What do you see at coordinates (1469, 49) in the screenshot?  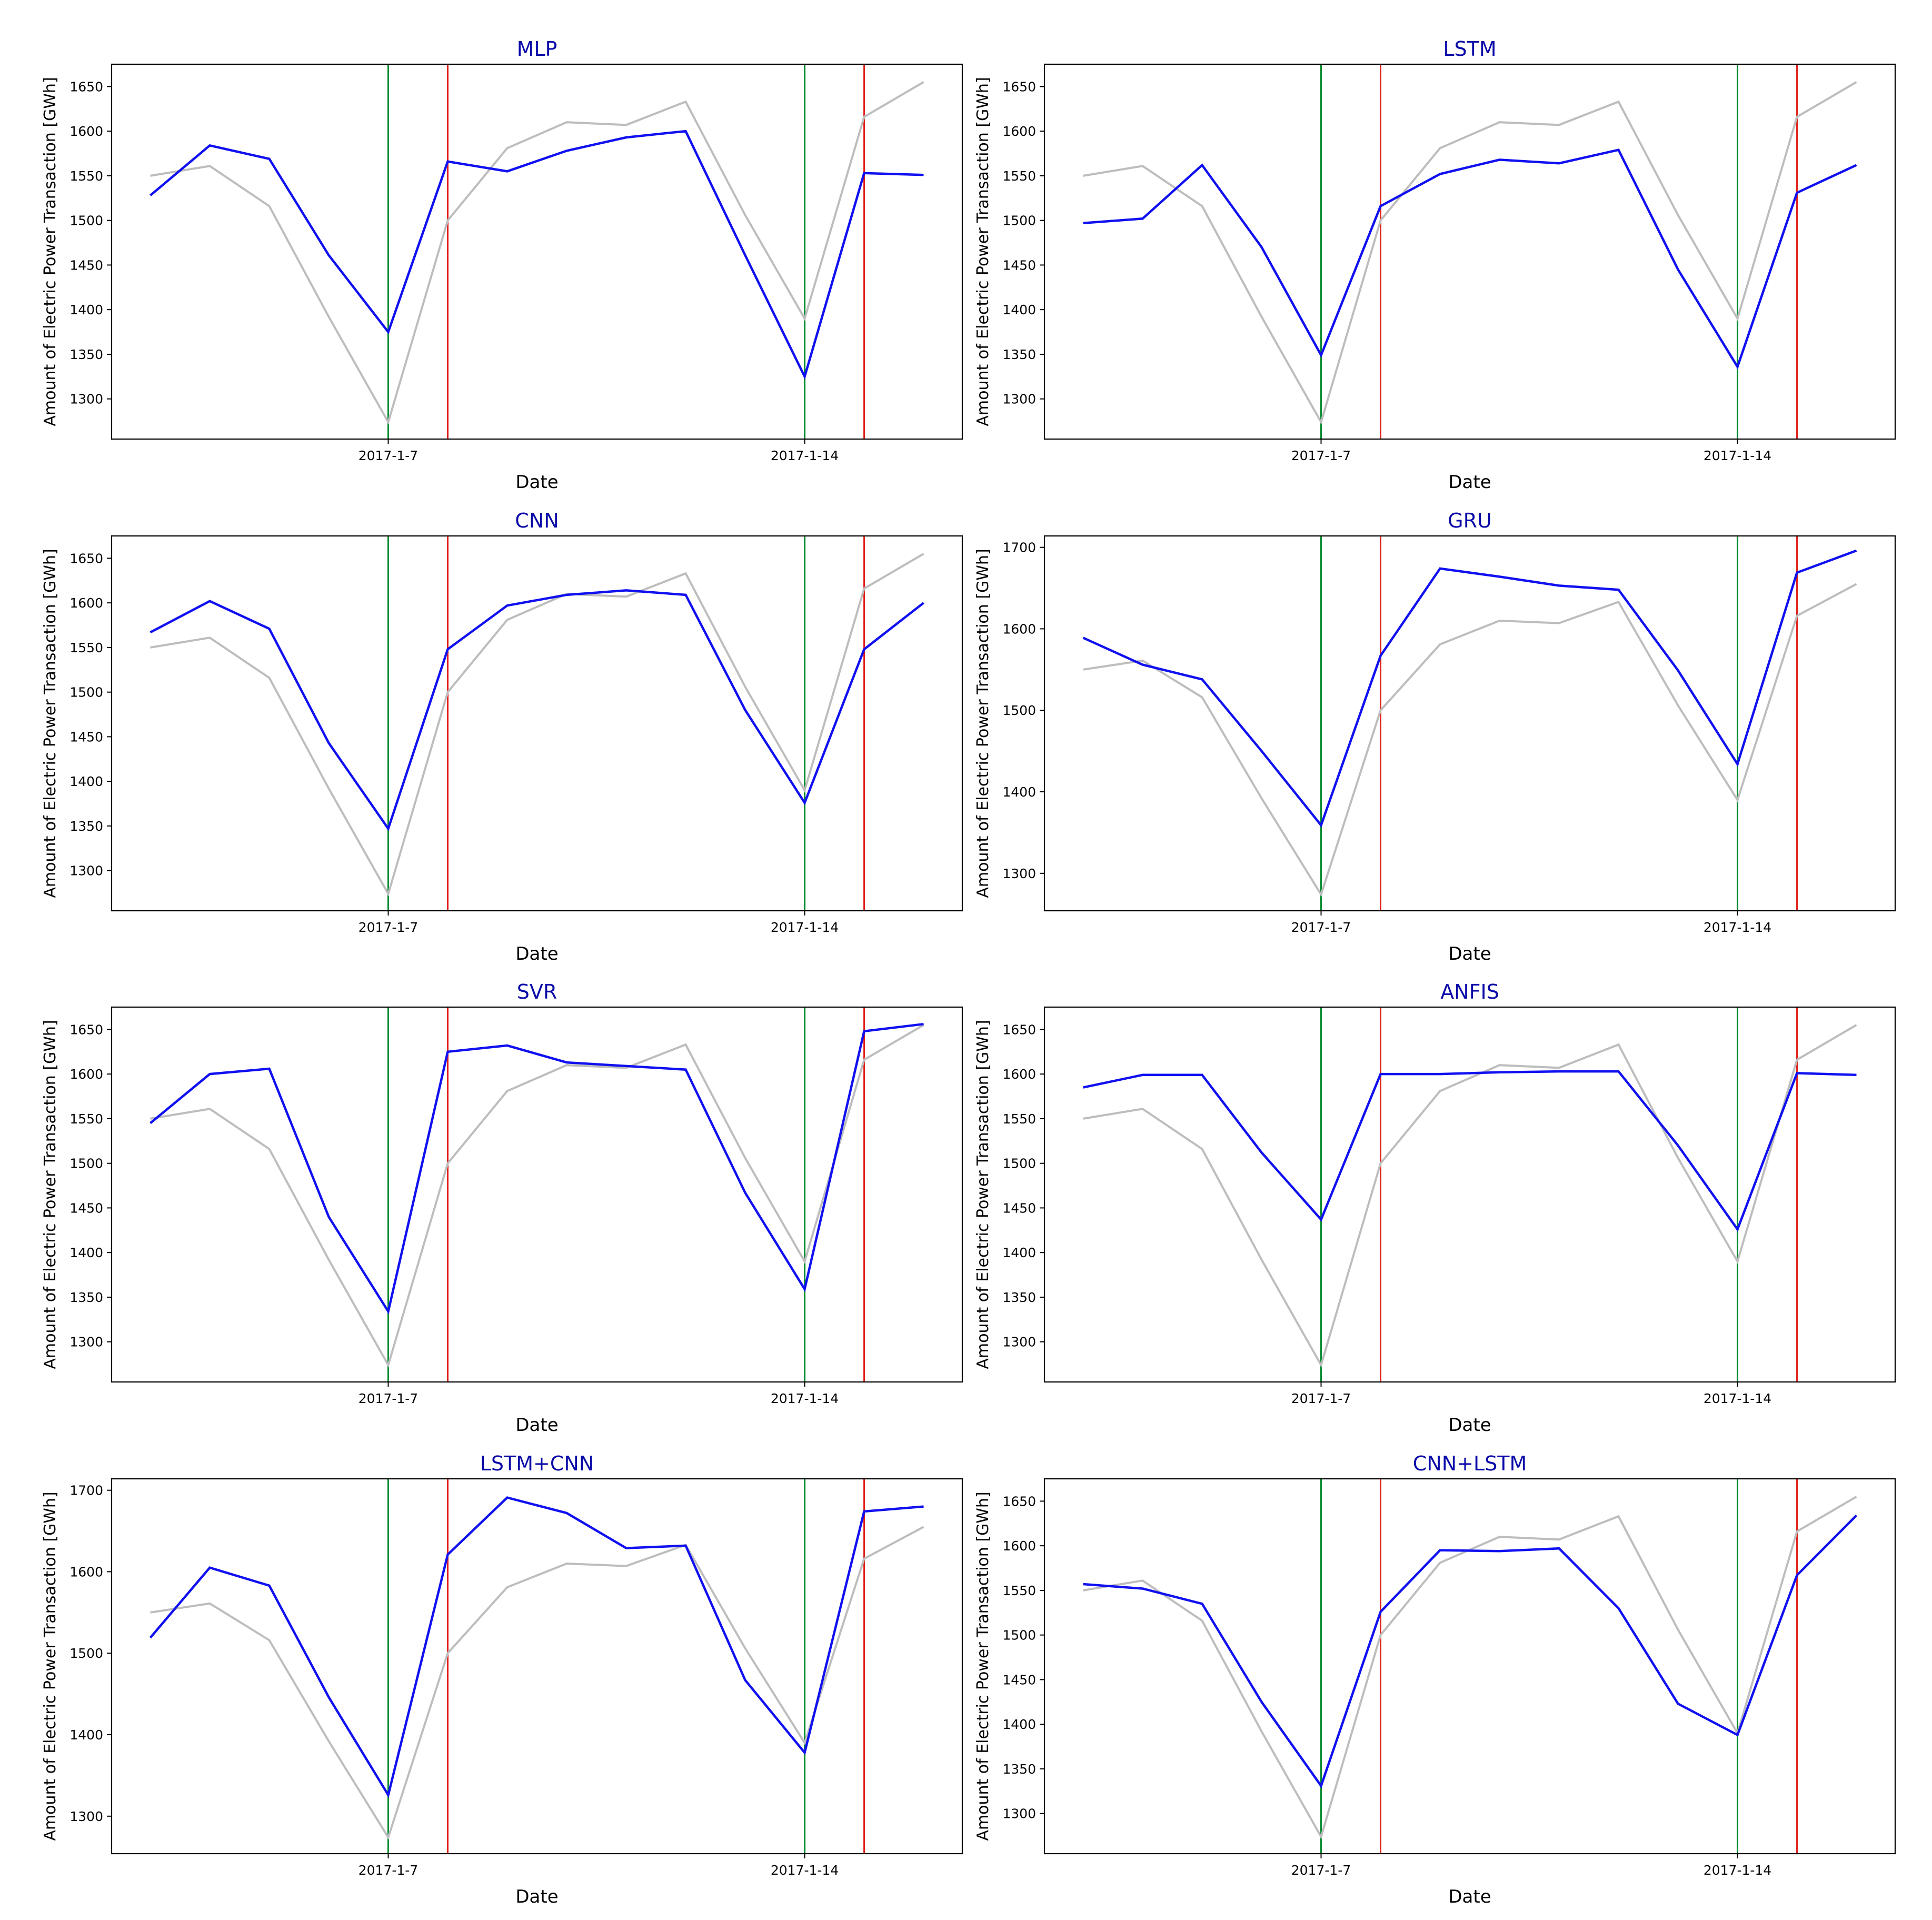 I see `chart-title: LSTM` at bounding box center [1469, 49].